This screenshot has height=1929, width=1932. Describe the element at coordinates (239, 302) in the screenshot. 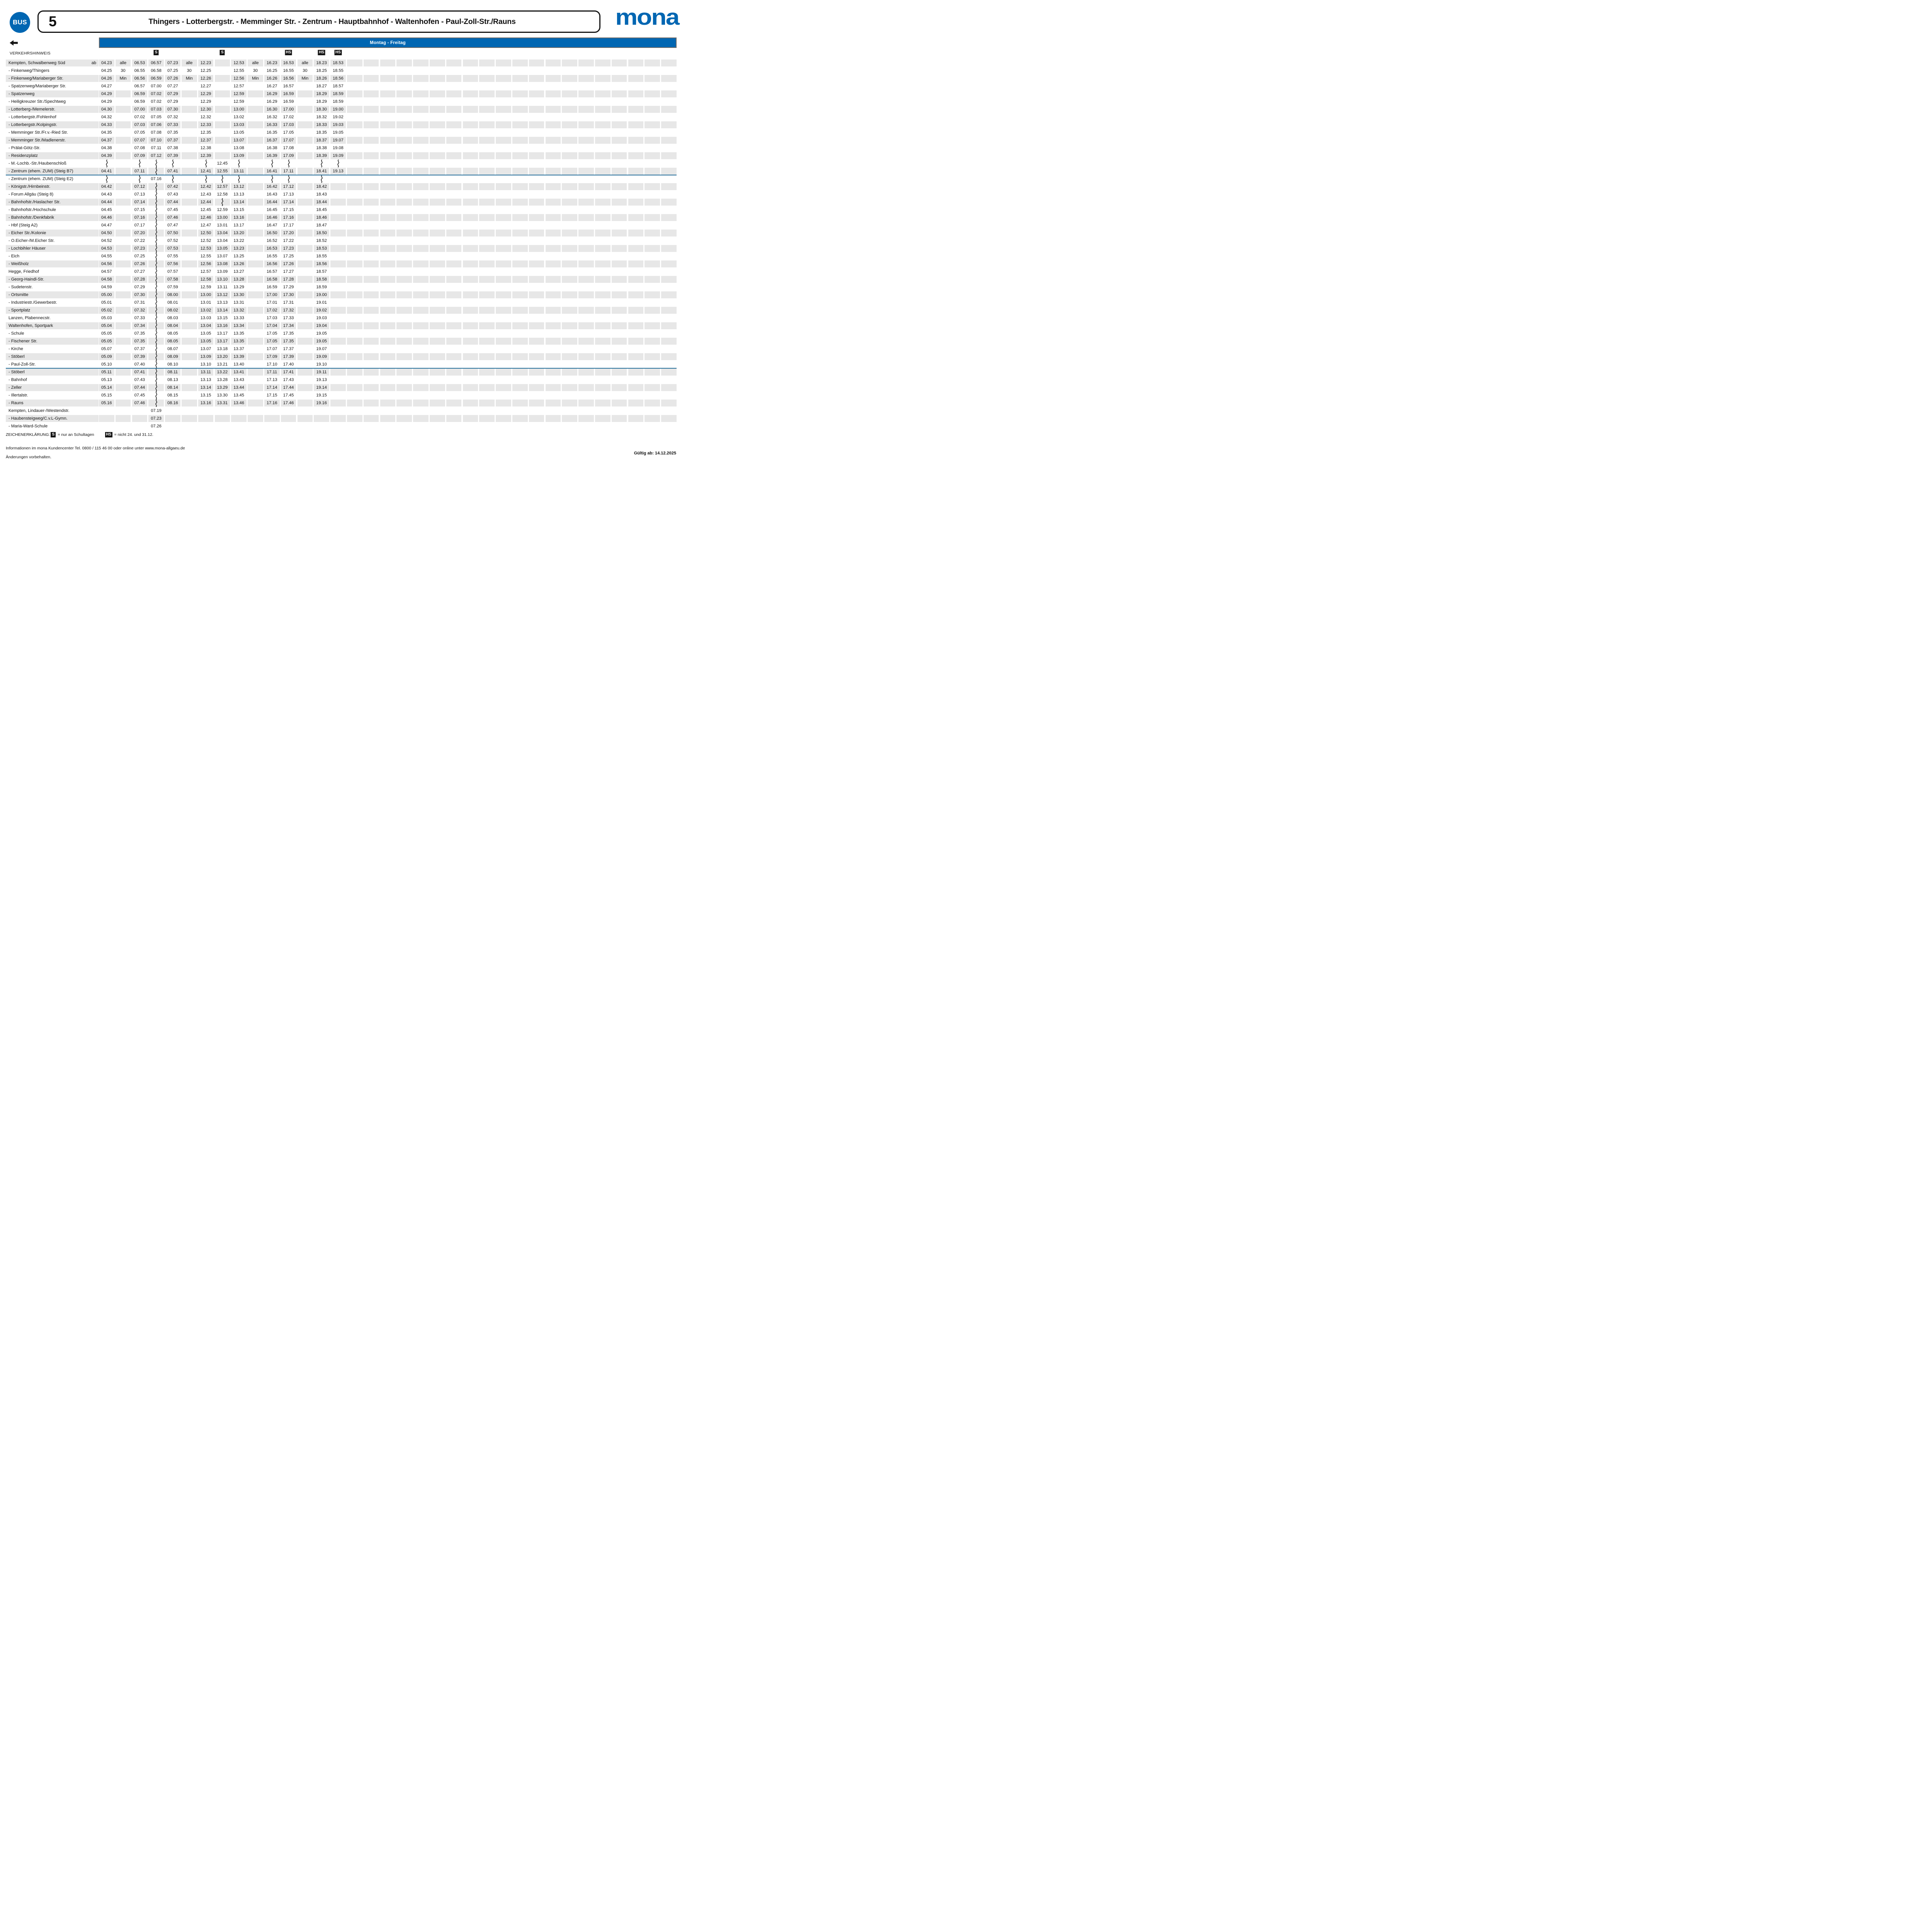

I see `time-cell: 13.31` at that location.